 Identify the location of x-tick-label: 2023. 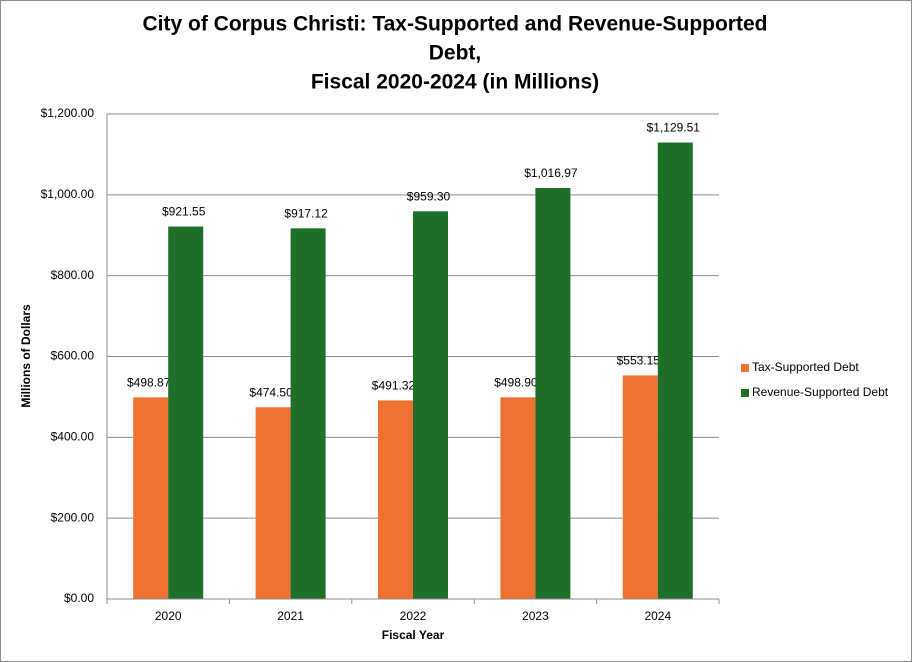
(535, 616).